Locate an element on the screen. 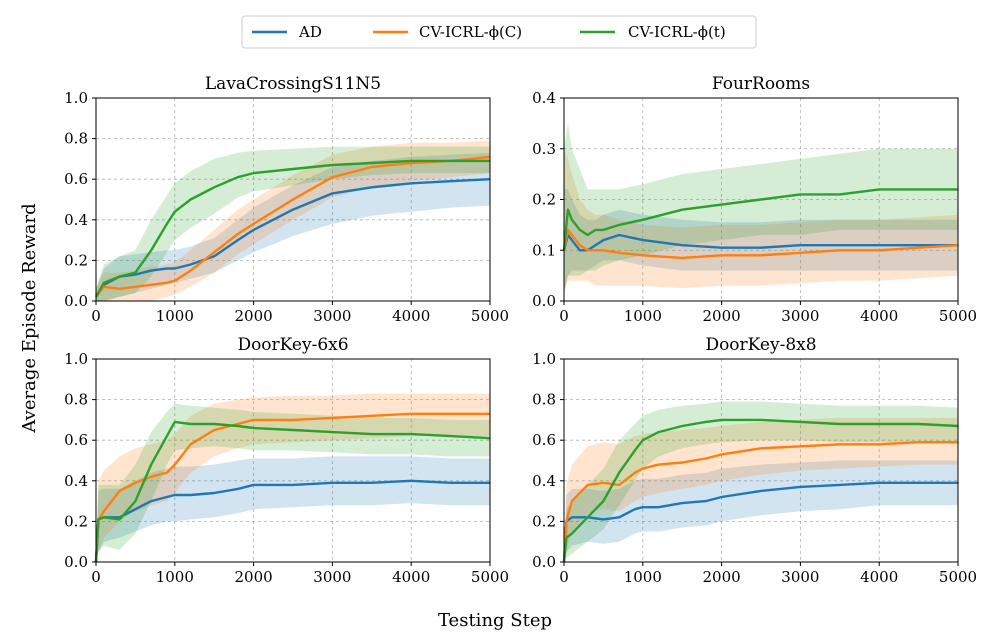 This screenshot has height=638, width=997. legend: AD CV-ICRL-ϕ(C) CV-ICRL-ϕ(t) is located at coordinates (499, 32).